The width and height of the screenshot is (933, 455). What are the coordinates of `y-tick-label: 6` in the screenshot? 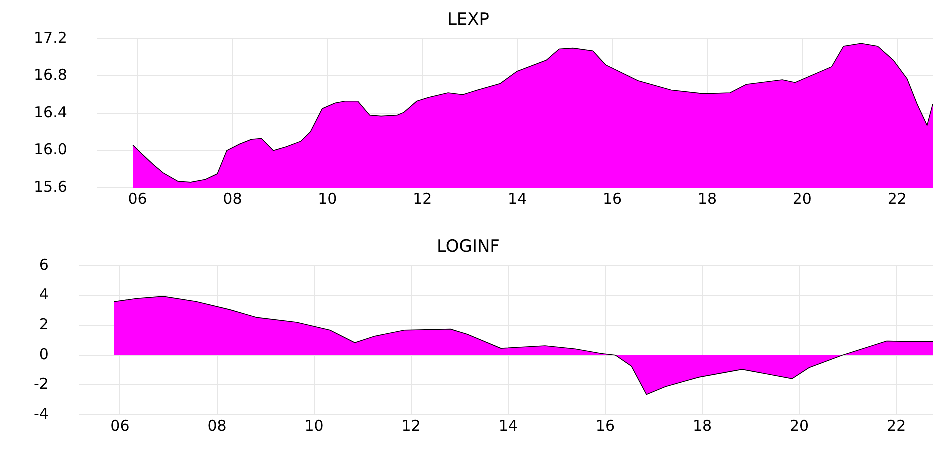 It's located at (44, 265).